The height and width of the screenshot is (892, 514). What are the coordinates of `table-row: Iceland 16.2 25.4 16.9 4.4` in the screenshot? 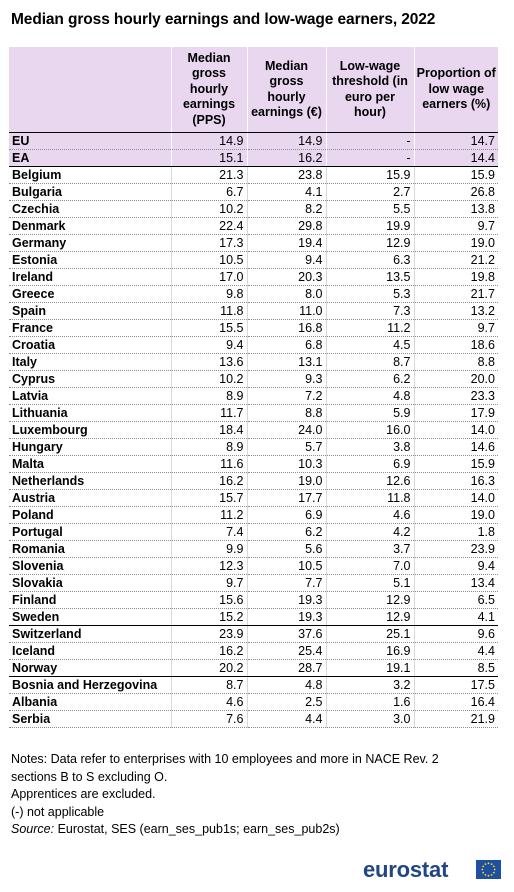 It's located at (253, 651).